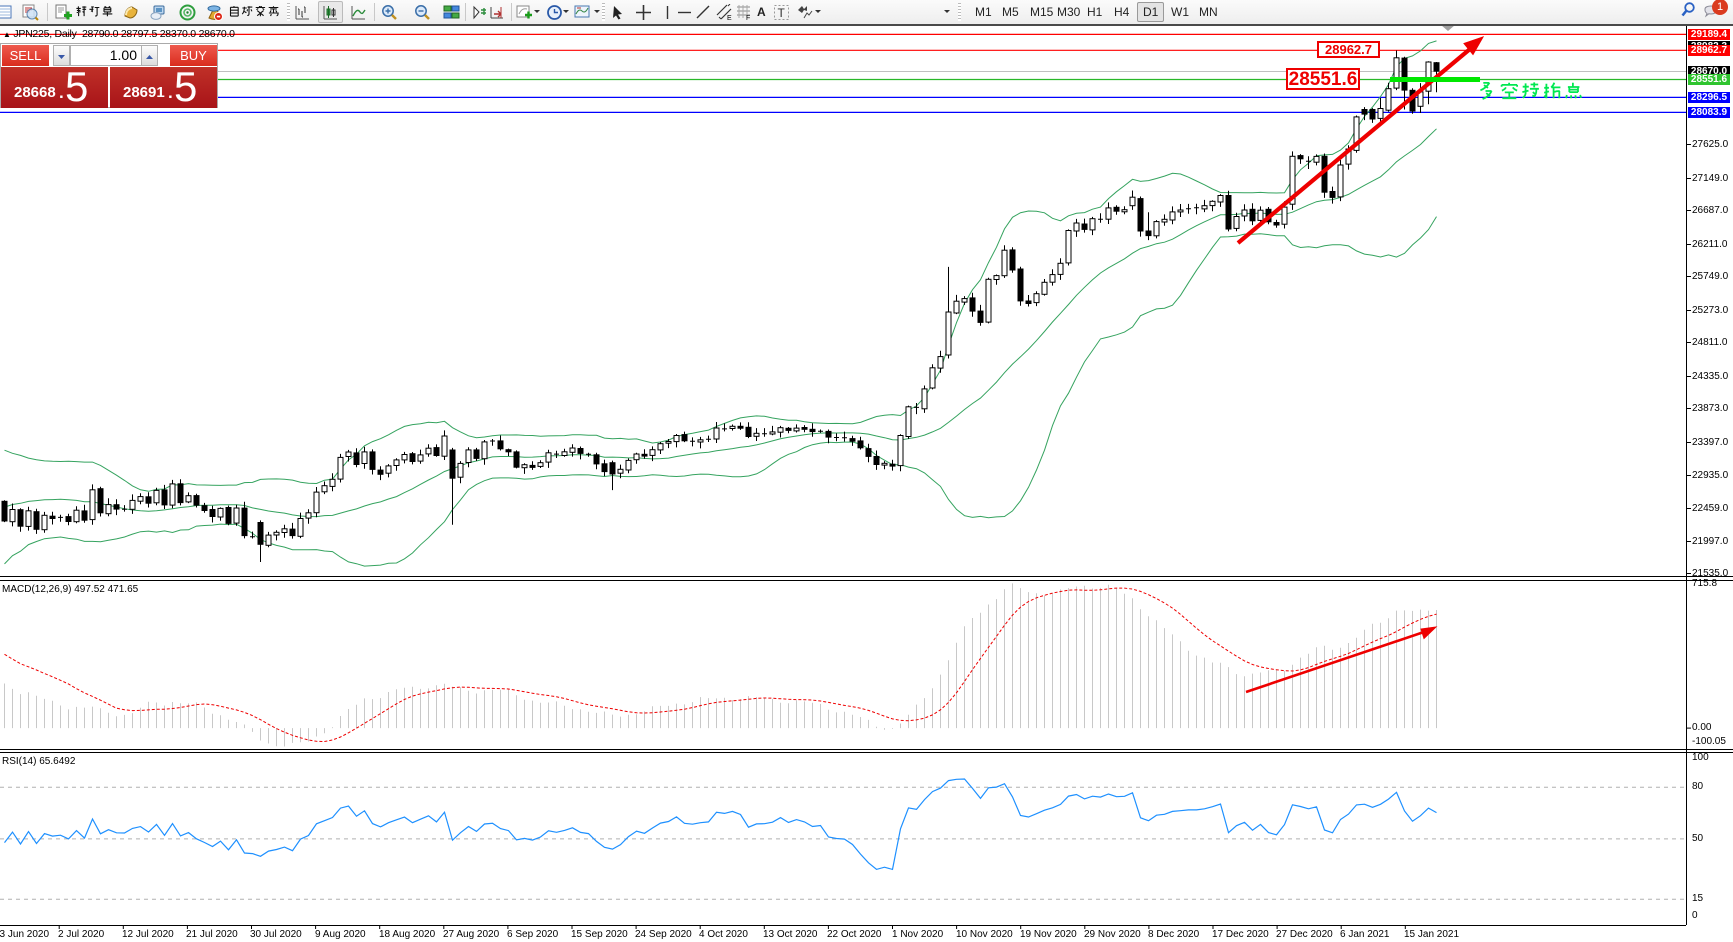  Describe the element at coordinates (782, 13) in the screenshot. I see `svg-text: T` at that location.